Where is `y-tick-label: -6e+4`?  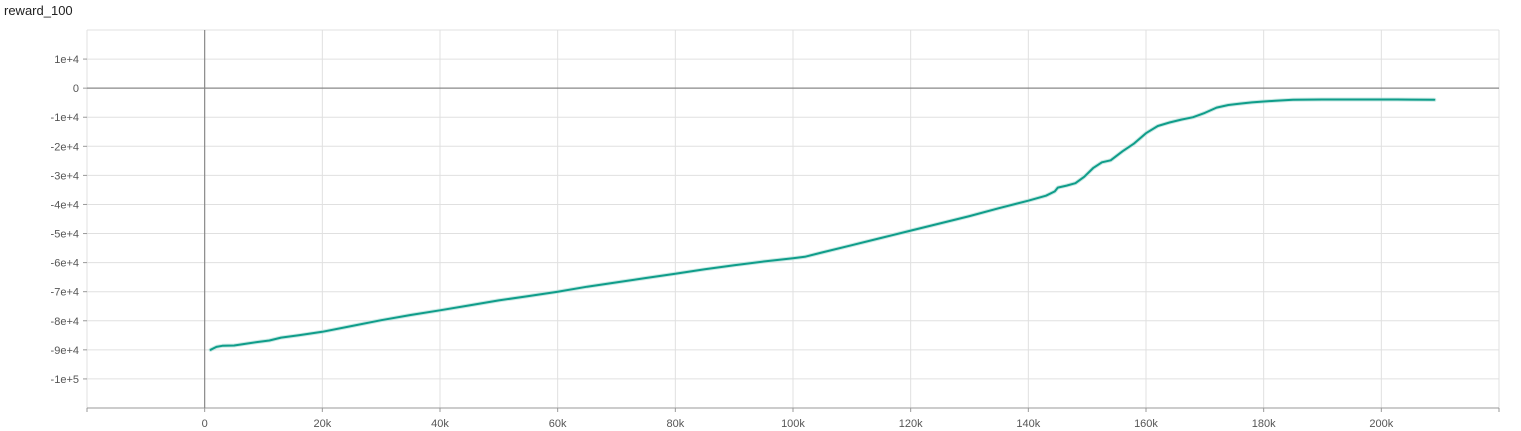
y-tick-label: -6e+4 is located at coordinates (65, 264).